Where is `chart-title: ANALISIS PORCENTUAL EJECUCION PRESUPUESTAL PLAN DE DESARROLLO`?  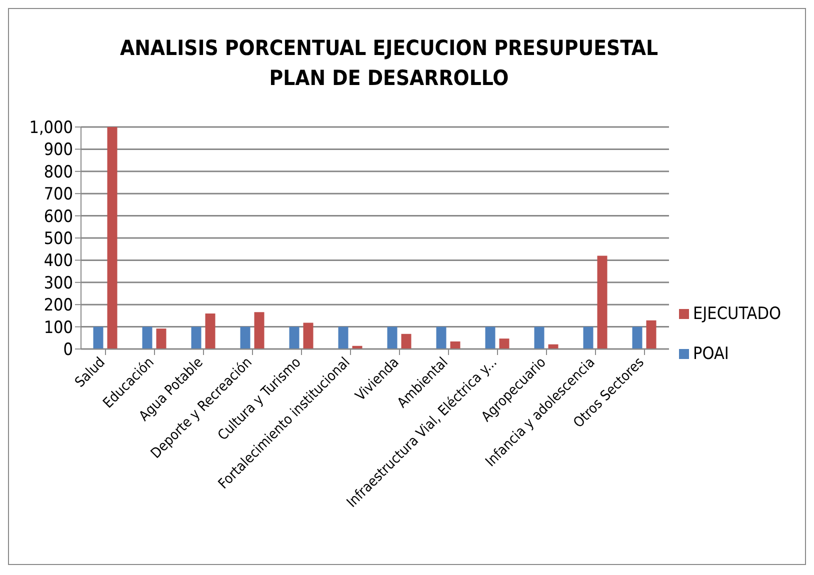
chart-title: ANALISIS PORCENTUAL EJECUCION PRESUPUESTAL PLAN DE DESARROLLO is located at coordinates (389, 63).